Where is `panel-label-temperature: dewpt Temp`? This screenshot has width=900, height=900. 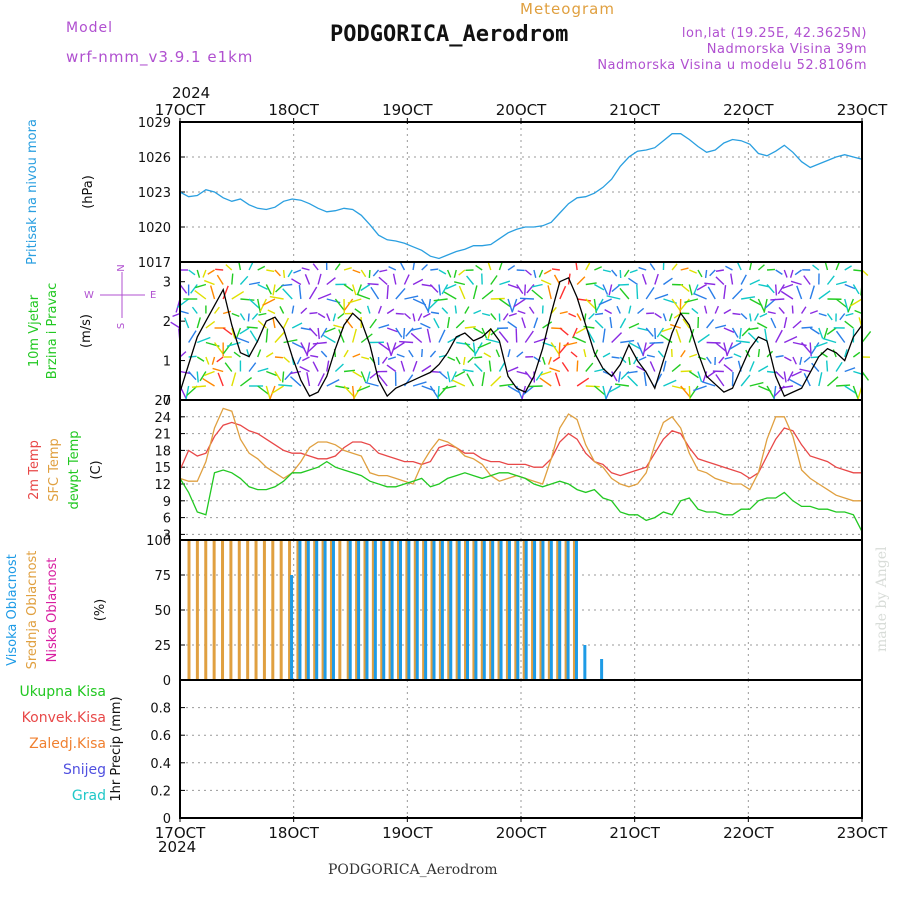 panel-label-temperature: dewpt Temp is located at coordinates (74, 469).